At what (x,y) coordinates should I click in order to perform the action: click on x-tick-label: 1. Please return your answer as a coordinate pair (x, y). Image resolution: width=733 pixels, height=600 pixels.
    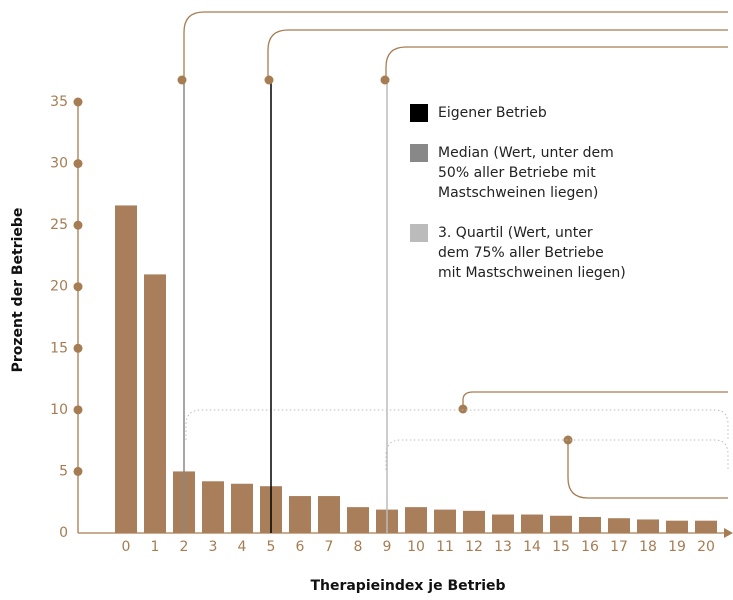
    Looking at the image, I should click on (155, 547).